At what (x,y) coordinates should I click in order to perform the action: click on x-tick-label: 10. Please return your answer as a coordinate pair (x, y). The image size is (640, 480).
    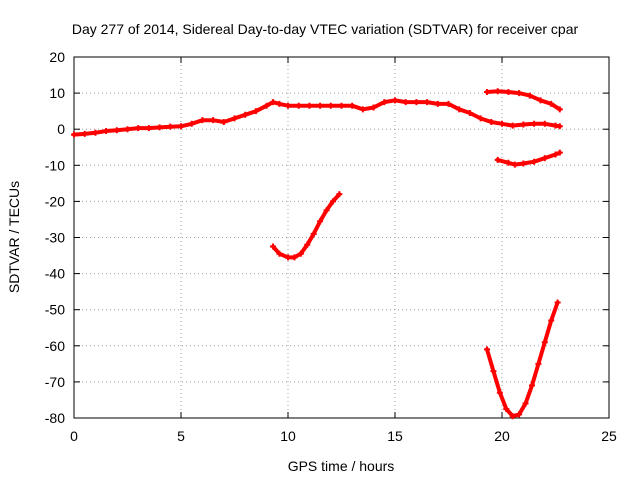
    Looking at the image, I should click on (288, 436).